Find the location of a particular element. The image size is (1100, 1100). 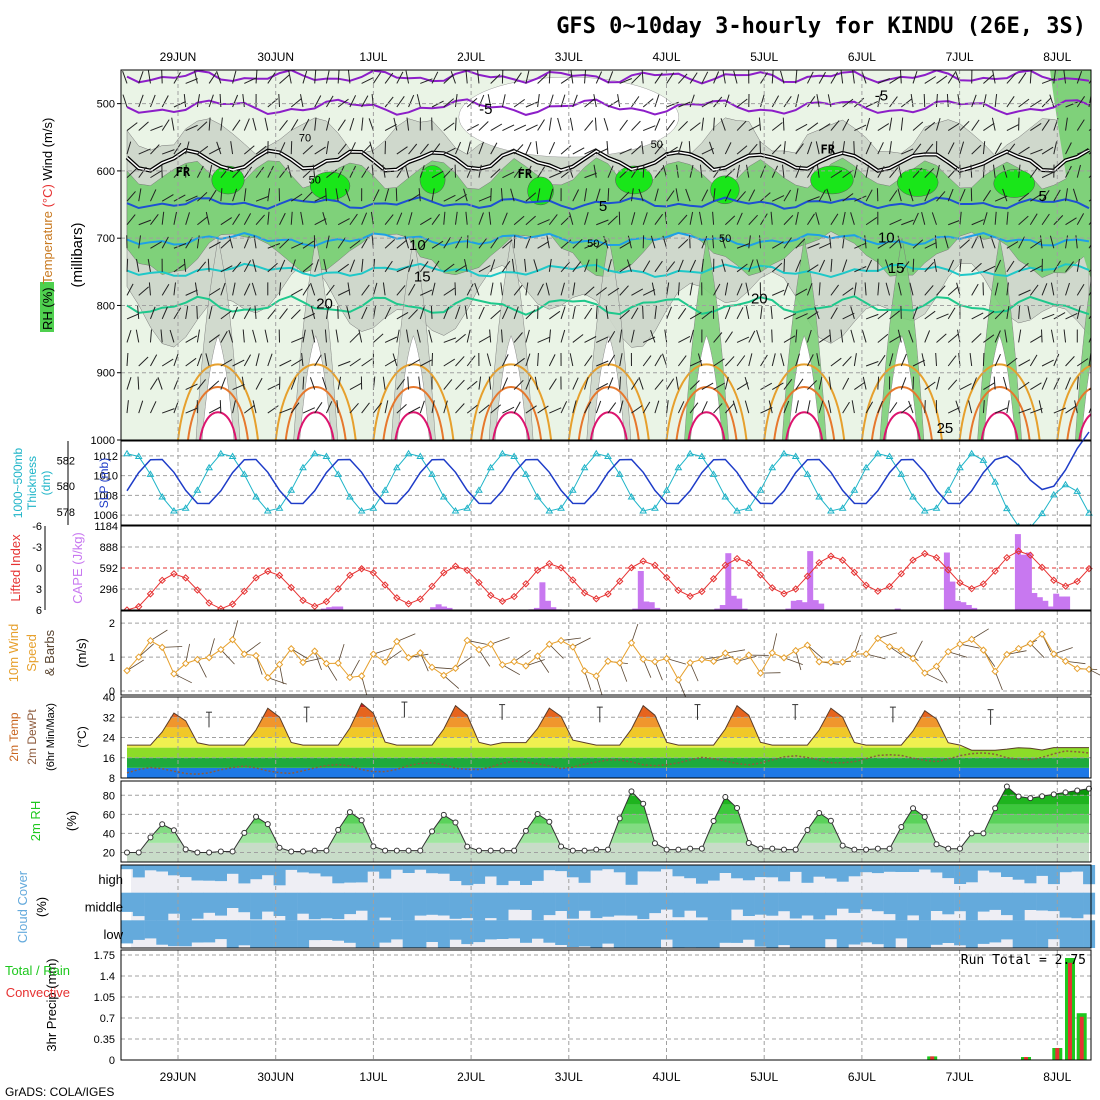

precip-convective-legend: Convective is located at coordinates (38, 992).